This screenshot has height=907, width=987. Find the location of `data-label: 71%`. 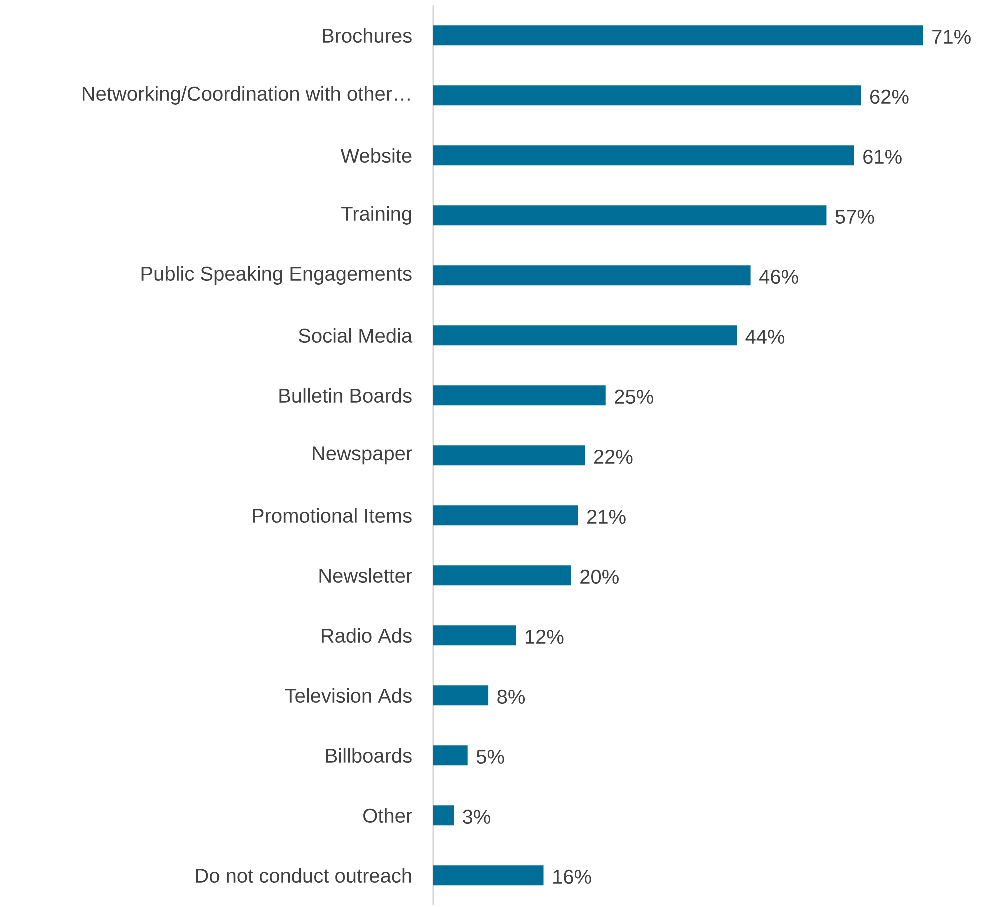

data-label: 71% is located at coordinates (951, 37).